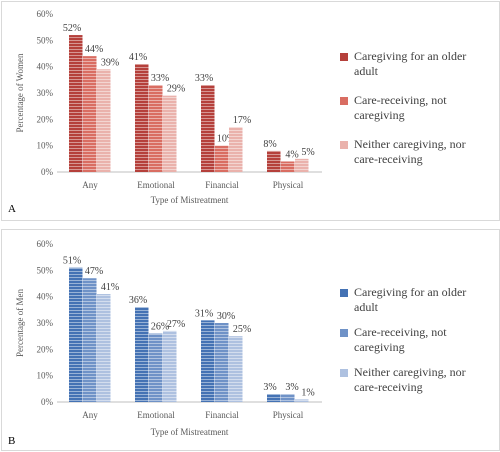 This screenshot has height=452, width=500. What do you see at coordinates (72, 261) in the screenshot?
I see `data-label: 51%` at bounding box center [72, 261].